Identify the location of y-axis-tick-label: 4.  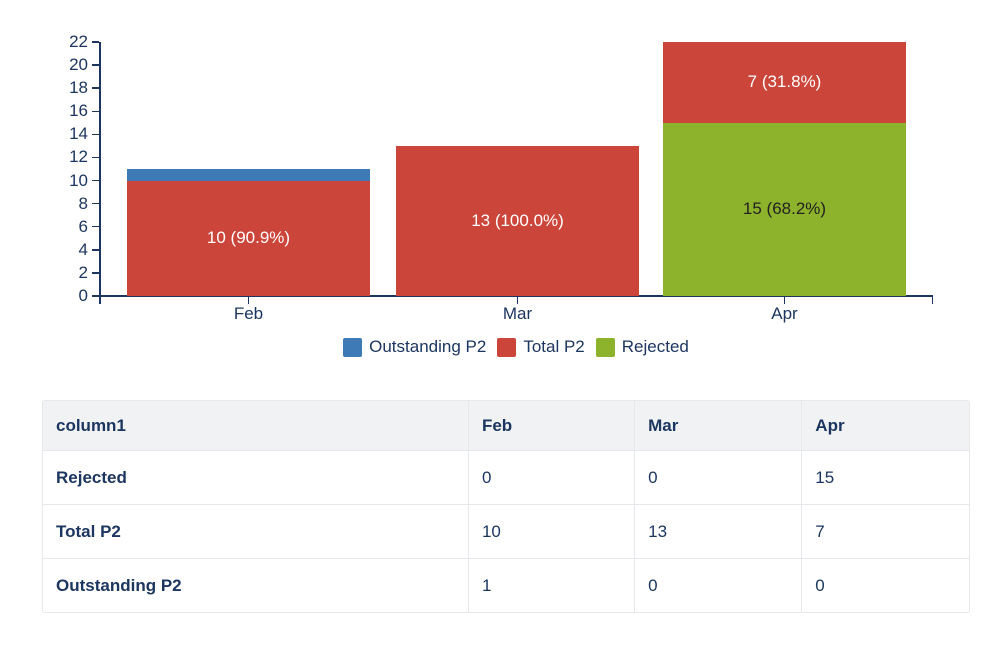
(83, 249).